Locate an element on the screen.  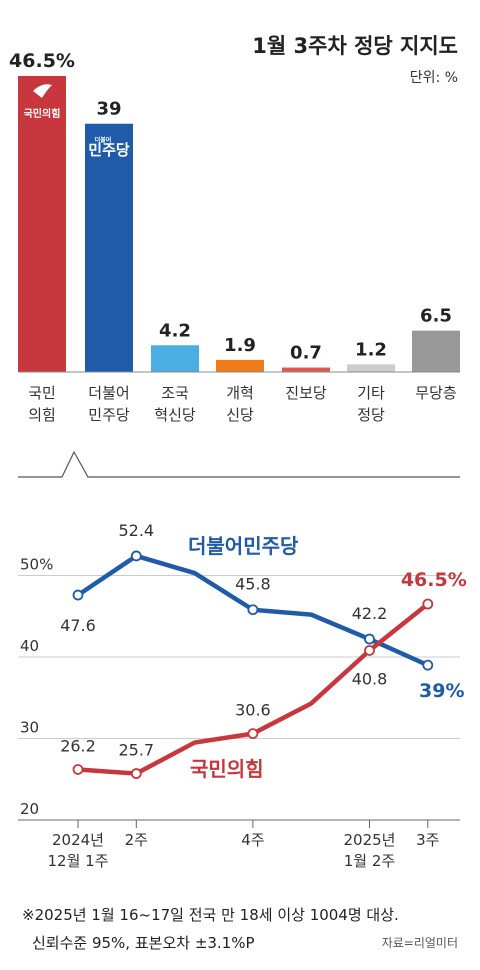
category-label-3-0: 개혁 is located at coordinates (240, 393).